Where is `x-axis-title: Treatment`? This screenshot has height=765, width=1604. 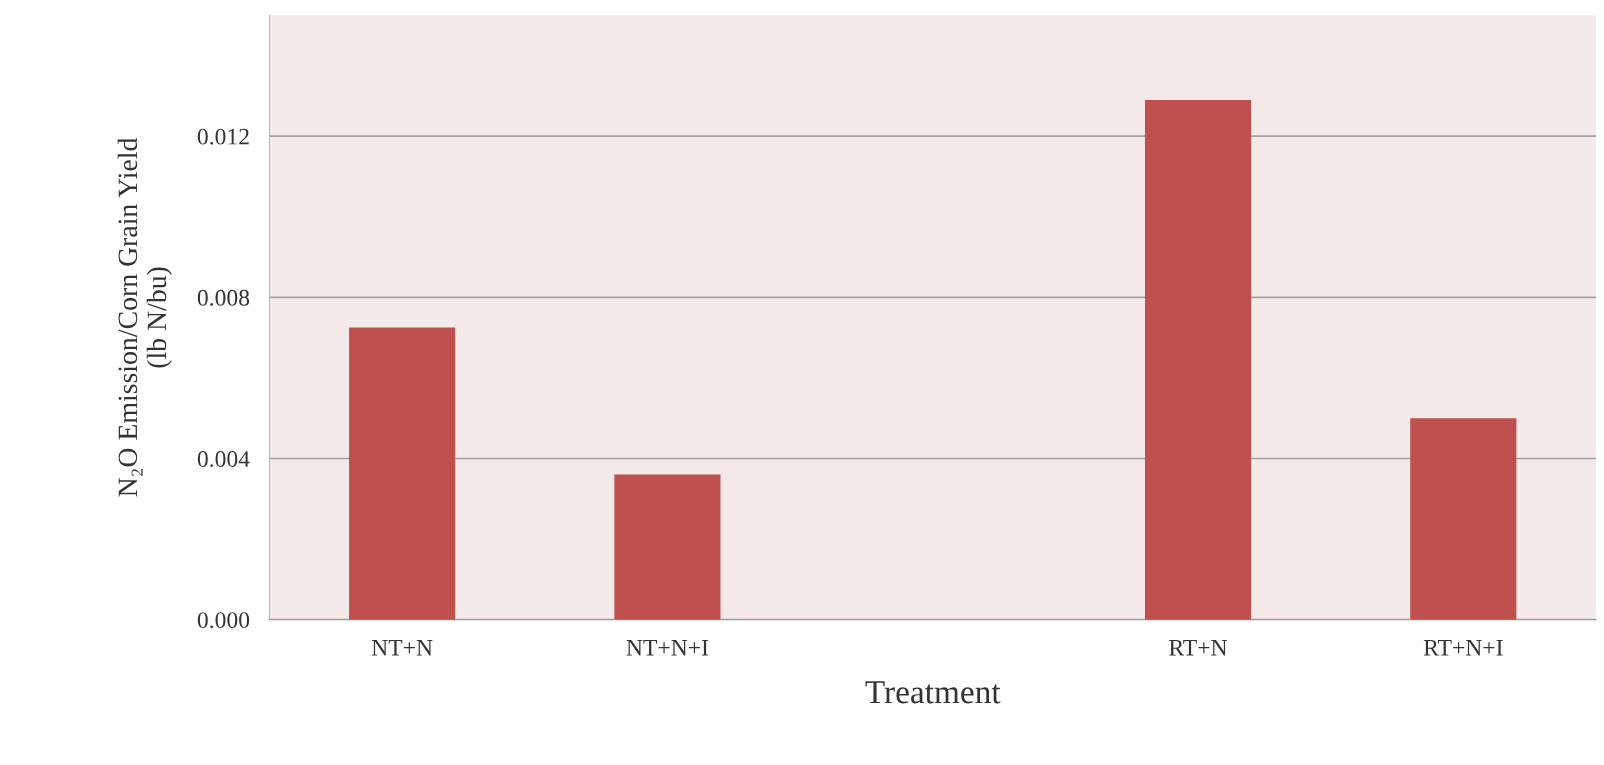 x-axis-title: Treatment is located at coordinates (933, 692).